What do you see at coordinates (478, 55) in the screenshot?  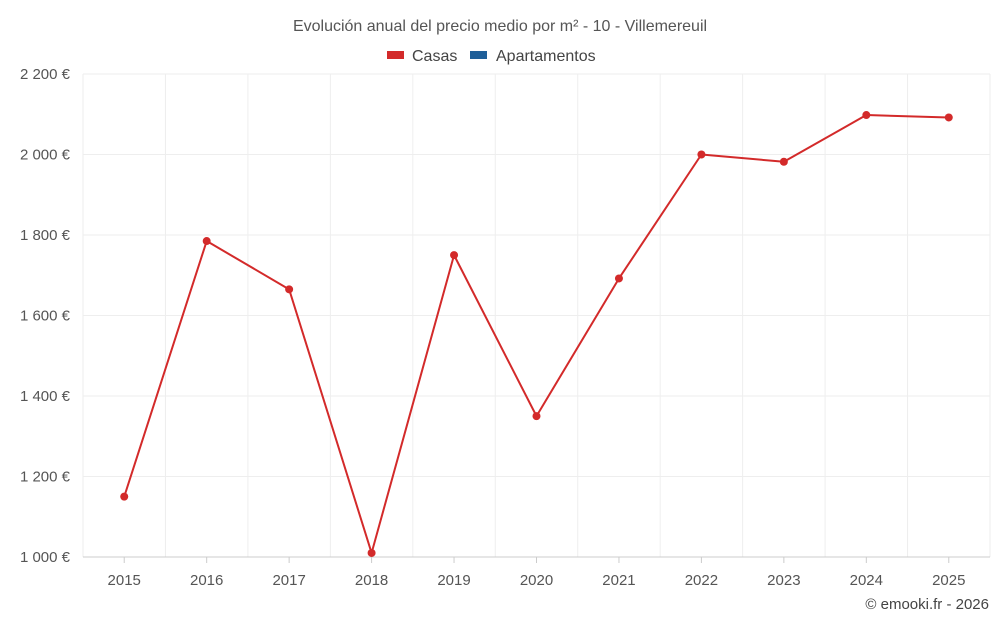 I see `legend-swatch-apartamentos` at bounding box center [478, 55].